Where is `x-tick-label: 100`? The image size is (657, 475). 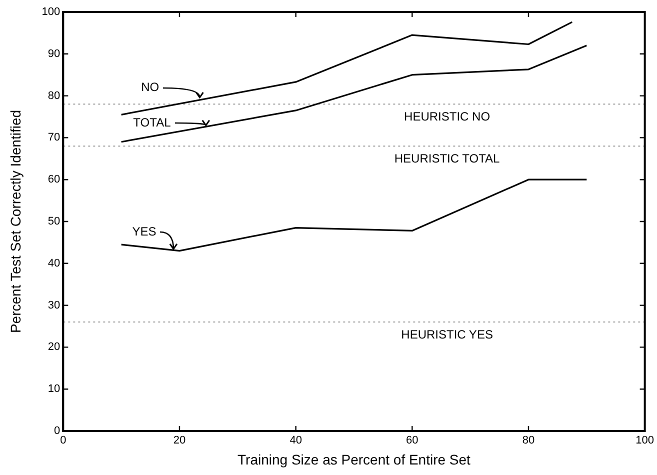
x-tick-label: 100 is located at coordinates (645, 440).